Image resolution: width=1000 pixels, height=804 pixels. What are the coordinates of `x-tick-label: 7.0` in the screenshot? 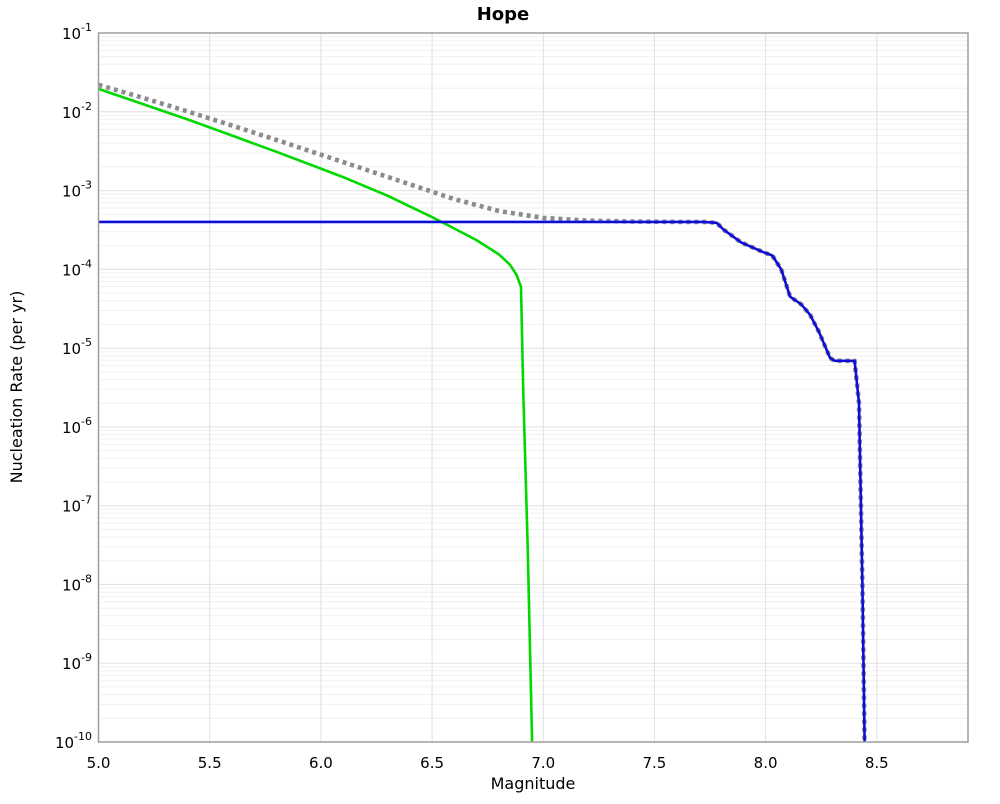 It's located at (543, 763).